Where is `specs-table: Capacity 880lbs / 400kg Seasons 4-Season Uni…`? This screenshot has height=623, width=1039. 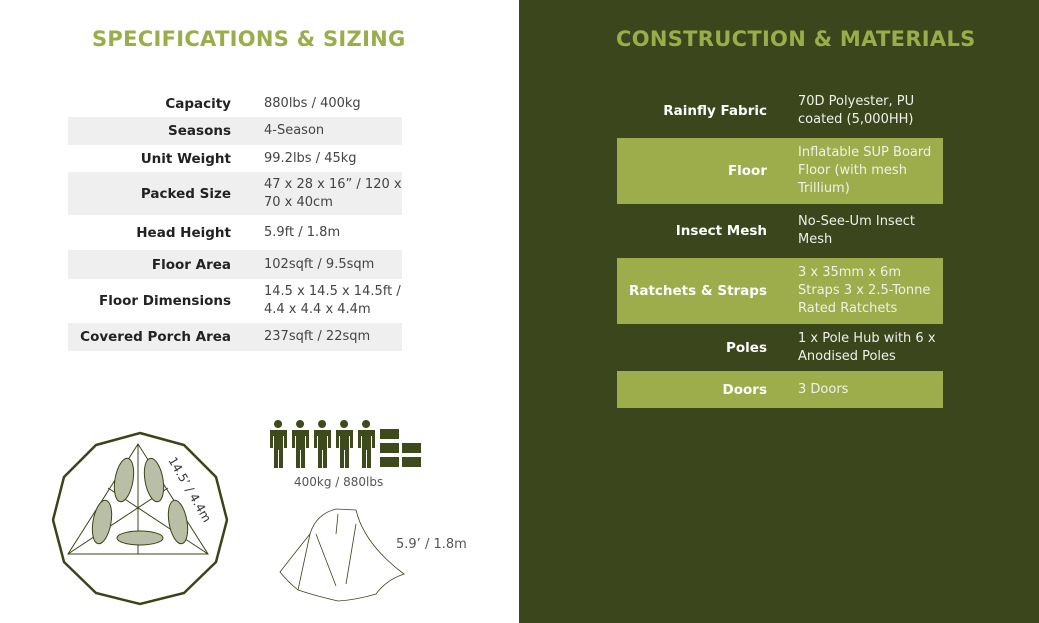 specs-table: Capacity 880lbs / 400kg Seasons 4-Season Uni… is located at coordinates (235, 220).